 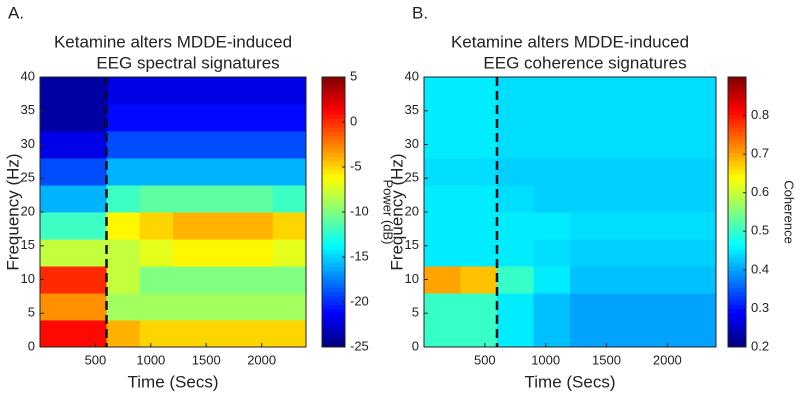 What do you see at coordinates (28, 75) in the screenshot?
I see `y-tick-label: 40` at bounding box center [28, 75].